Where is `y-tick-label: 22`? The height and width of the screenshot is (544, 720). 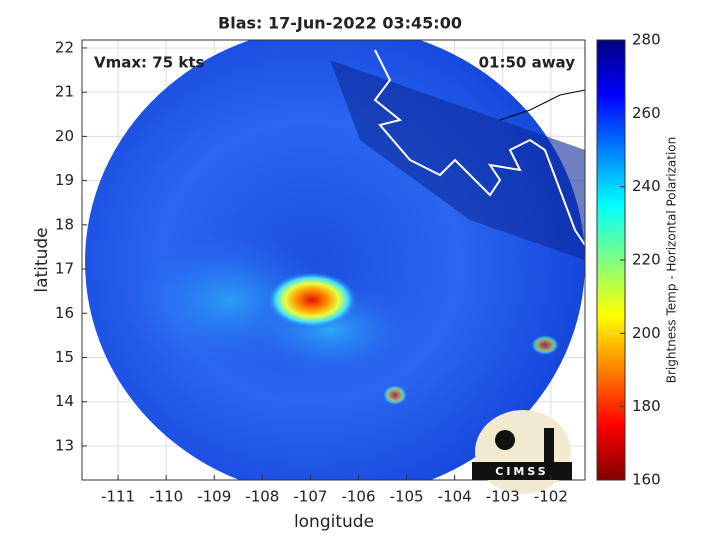
y-tick-label: 22 is located at coordinates (64, 47).